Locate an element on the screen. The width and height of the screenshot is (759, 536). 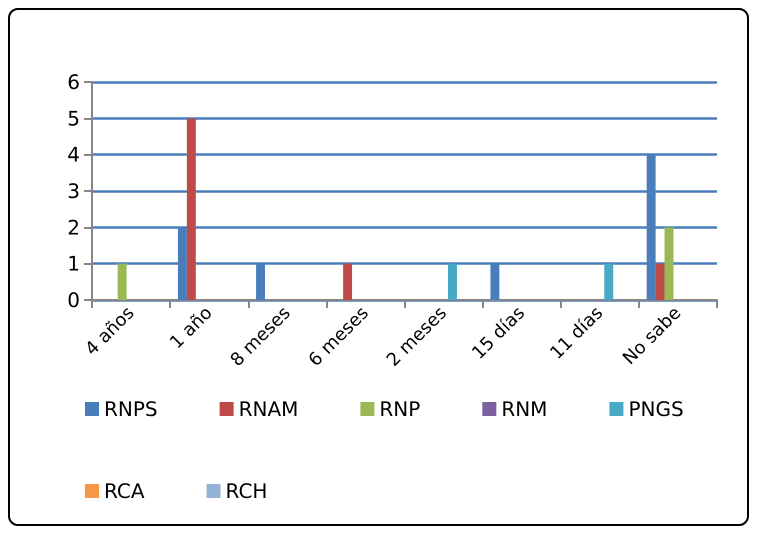
legend-label: PNGS is located at coordinates (656, 409).